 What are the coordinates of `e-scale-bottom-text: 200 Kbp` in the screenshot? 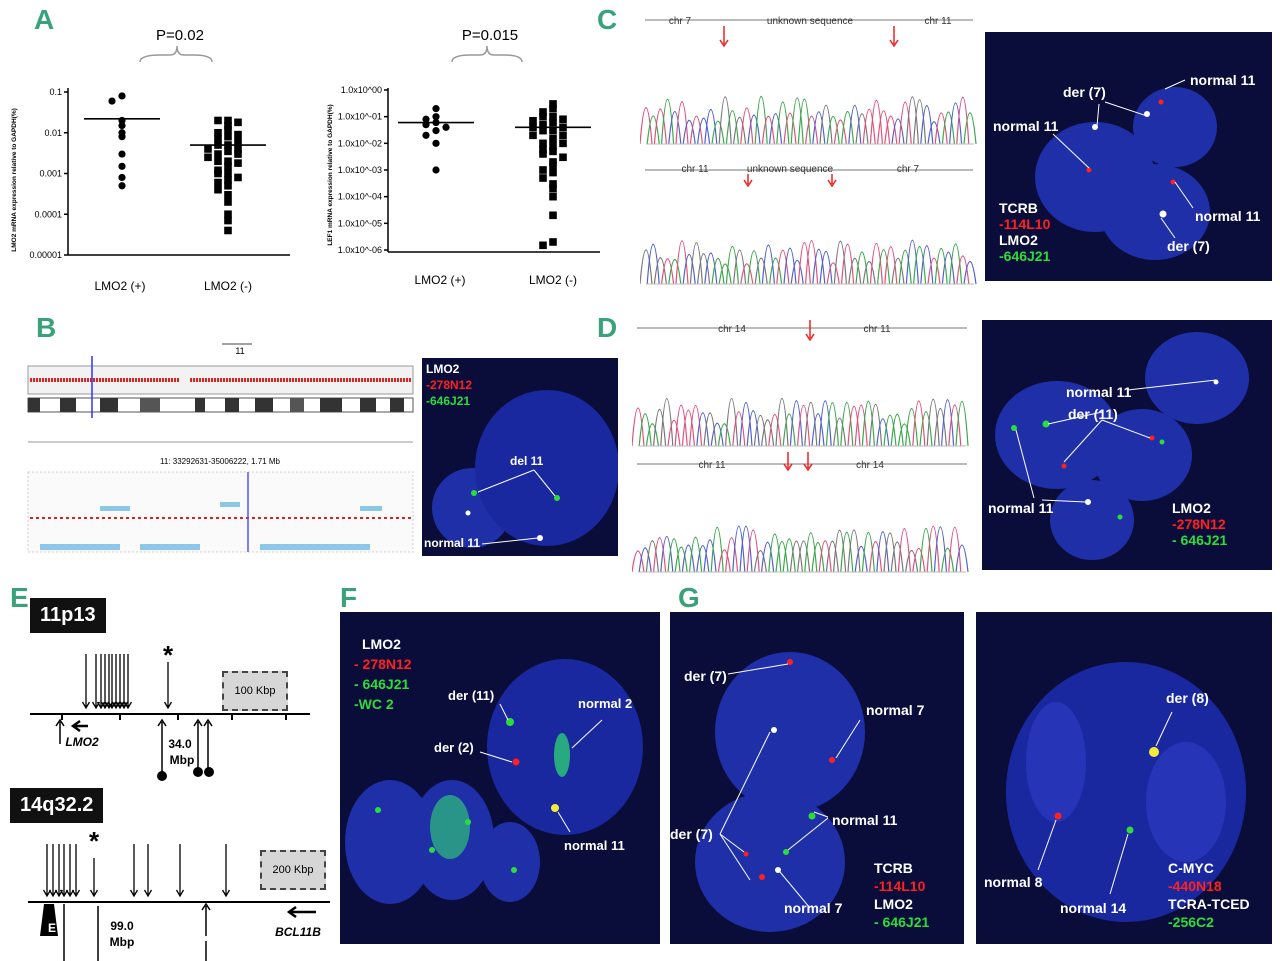 It's located at (293, 870).